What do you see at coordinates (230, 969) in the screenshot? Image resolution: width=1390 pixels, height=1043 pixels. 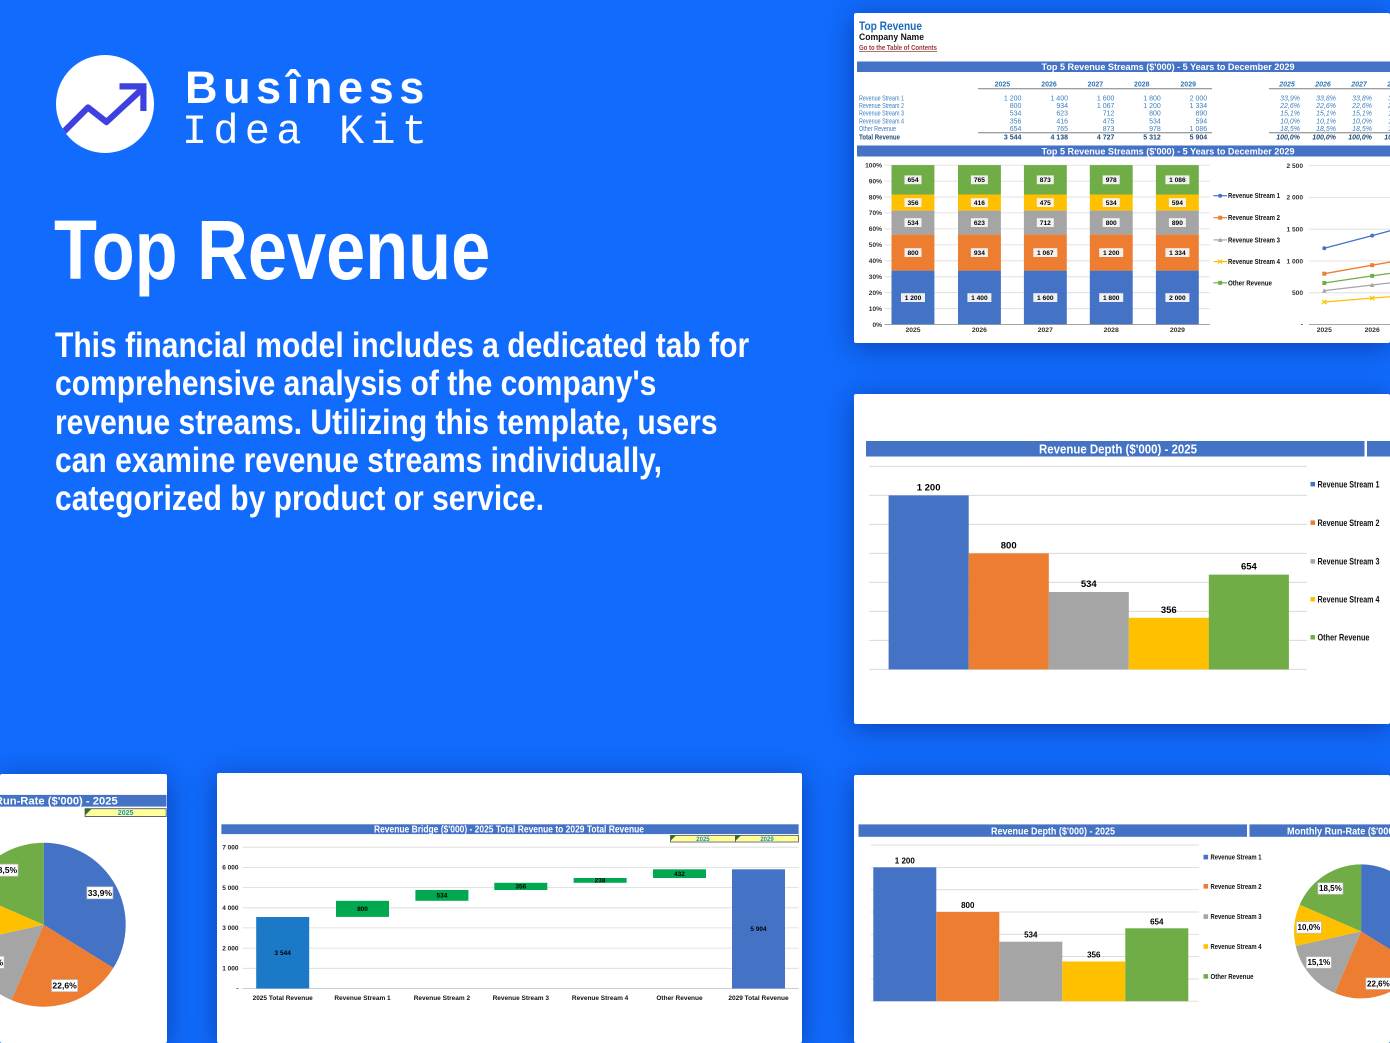 I see `svg-text: 1 000` at bounding box center [230, 969].